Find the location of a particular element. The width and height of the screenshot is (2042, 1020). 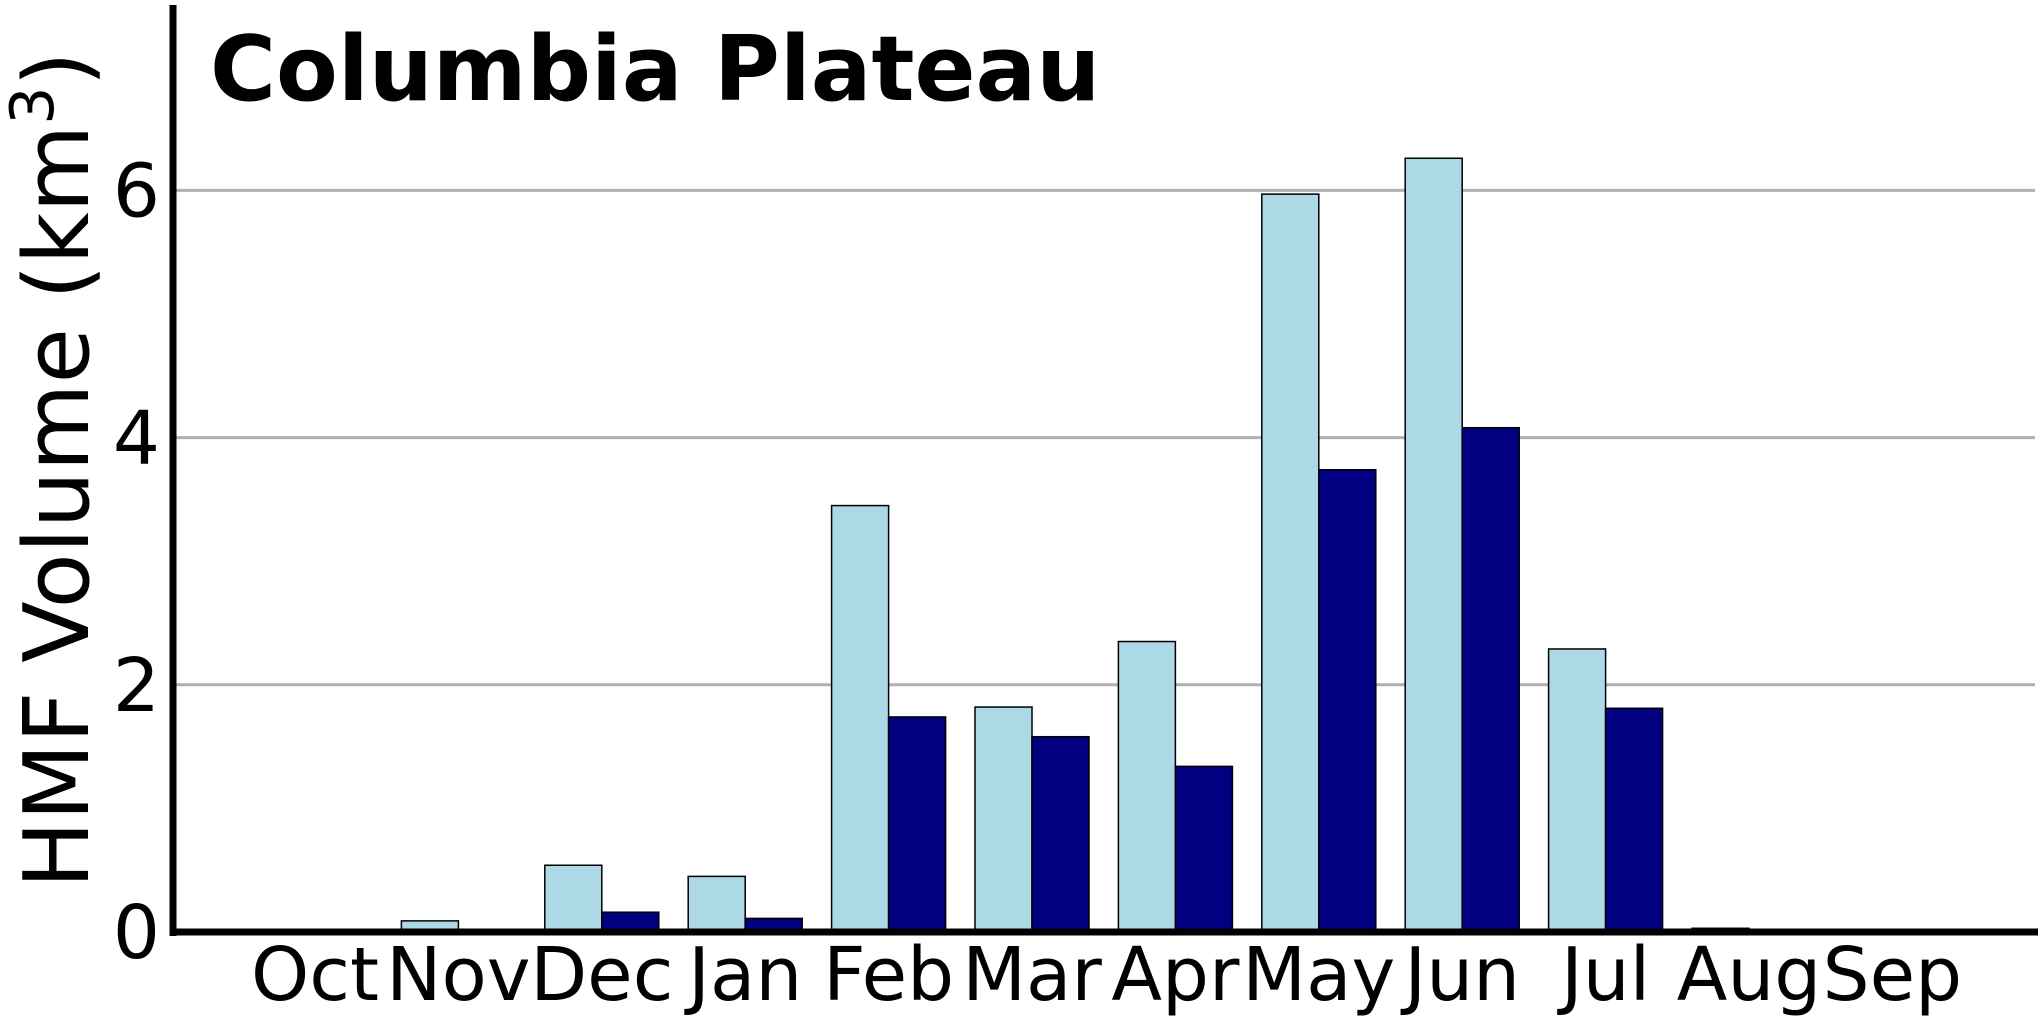

y-tick-label: 4 is located at coordinates (136, 439).